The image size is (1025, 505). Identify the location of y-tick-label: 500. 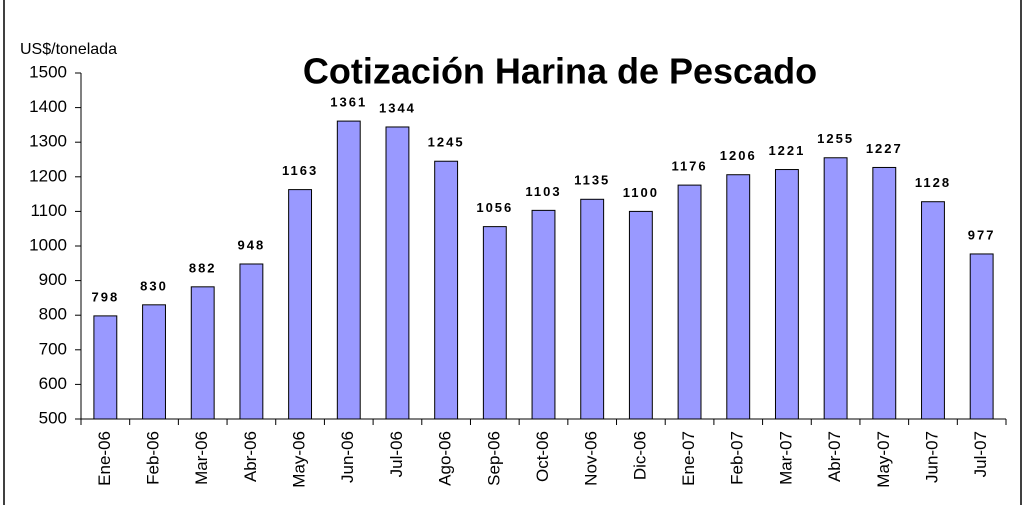
(53, 417).